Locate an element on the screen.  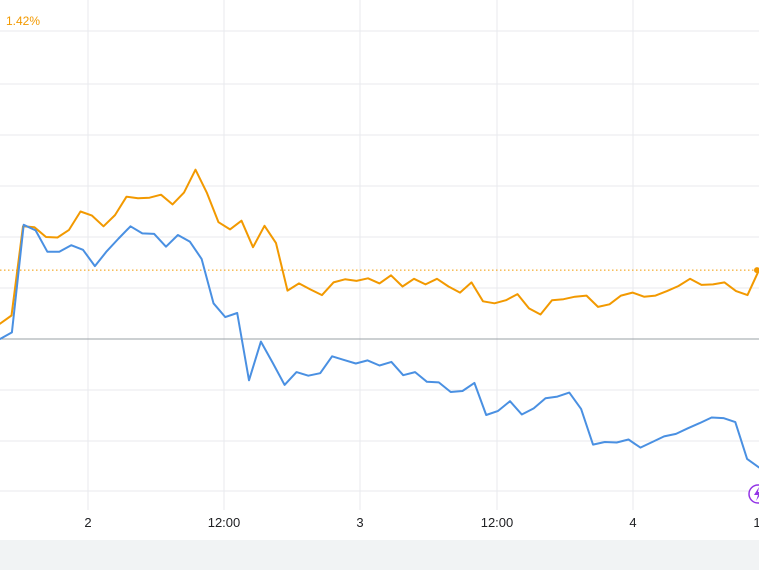
top-value-label: 1.42% is located at coordinates (23, 21).